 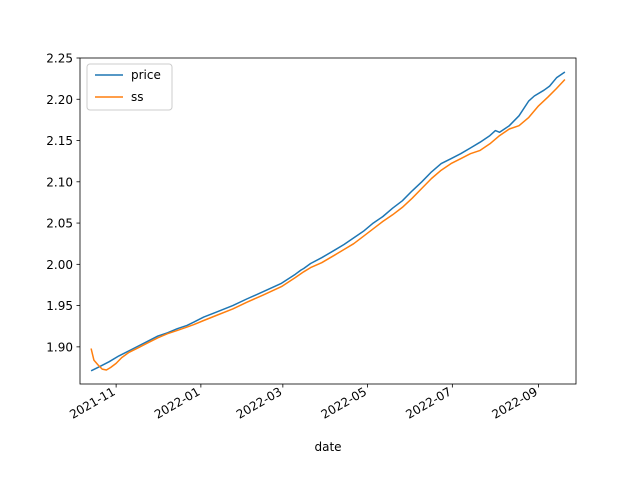 I want to click on y-tick-label: 2.00, so click(x=59, y=265).